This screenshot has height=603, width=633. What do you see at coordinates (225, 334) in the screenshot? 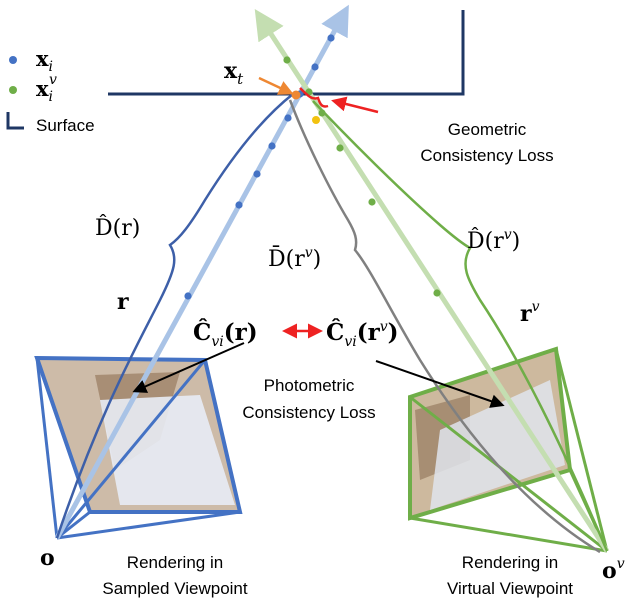
I see `label-c-left: Ĉvi(r)` at bounding box center [225, 334].